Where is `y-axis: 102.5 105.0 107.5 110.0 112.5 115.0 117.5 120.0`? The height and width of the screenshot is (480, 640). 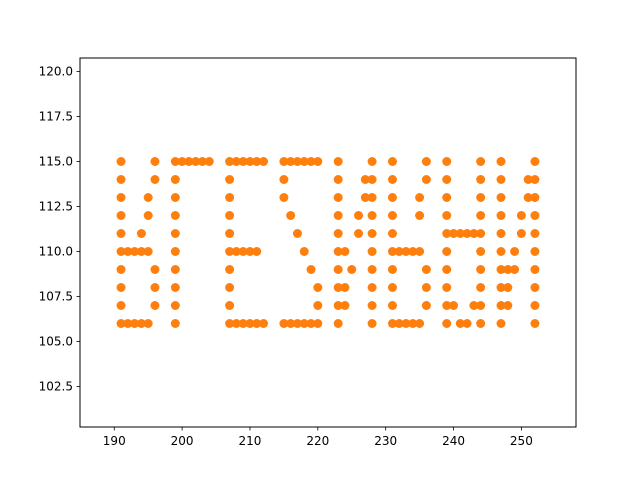 y-axis: 102.5 105.0 107.5 110.0 112.5 115.0 117.5 120.0 is located at coordinates (59, 229).